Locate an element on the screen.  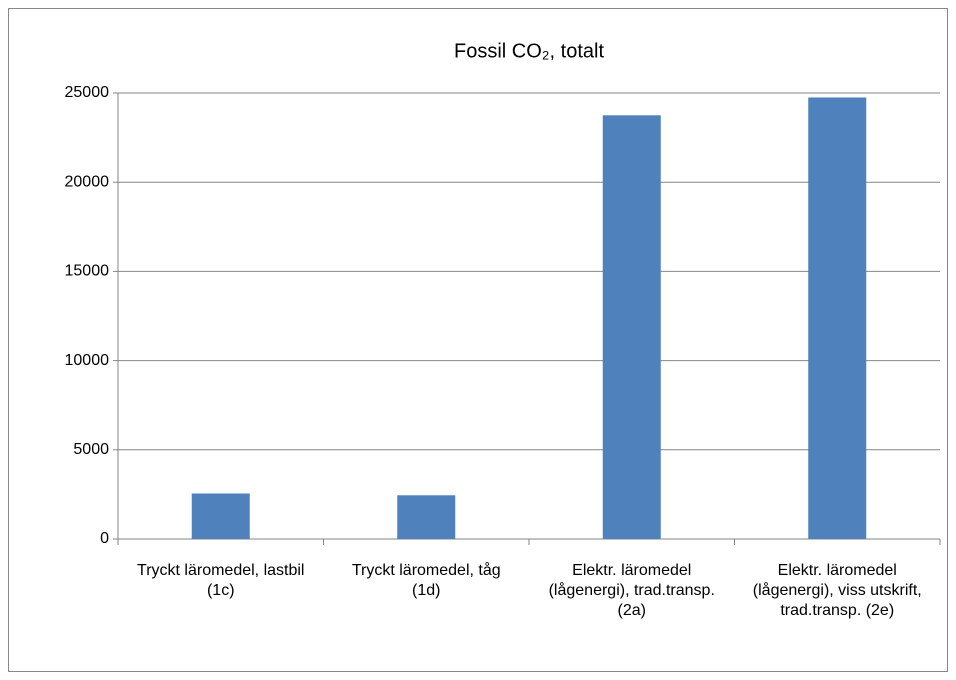
x-tick-label: Tryckt läromedel, lastbil (1c) is located at coordinates (221, 580).